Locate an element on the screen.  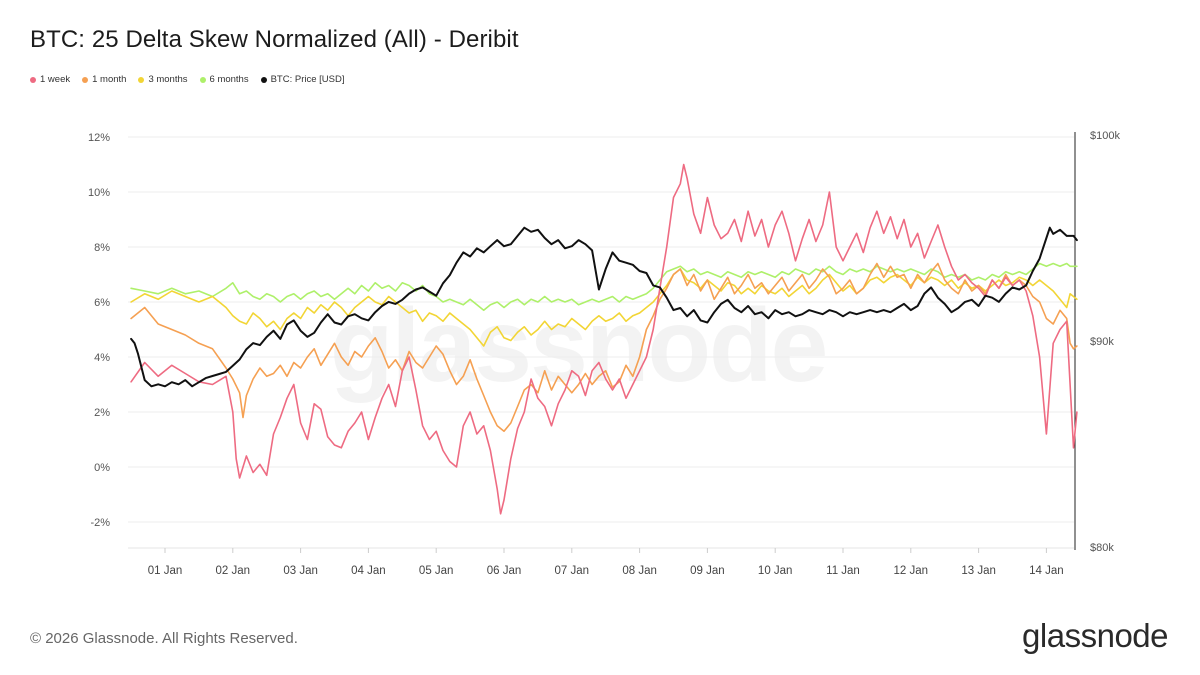
y-tick-label: 2% is located at coordinates (102, 413).